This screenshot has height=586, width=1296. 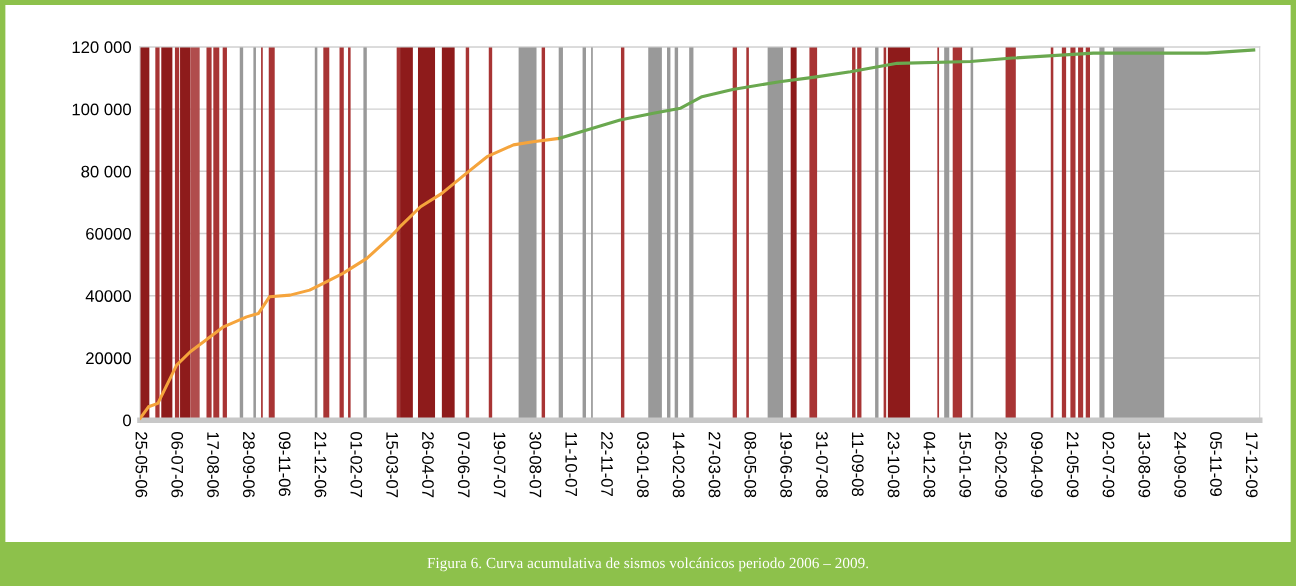 I want to click on x-tick-label: 13-08-09, so click(x=1144, y=465).